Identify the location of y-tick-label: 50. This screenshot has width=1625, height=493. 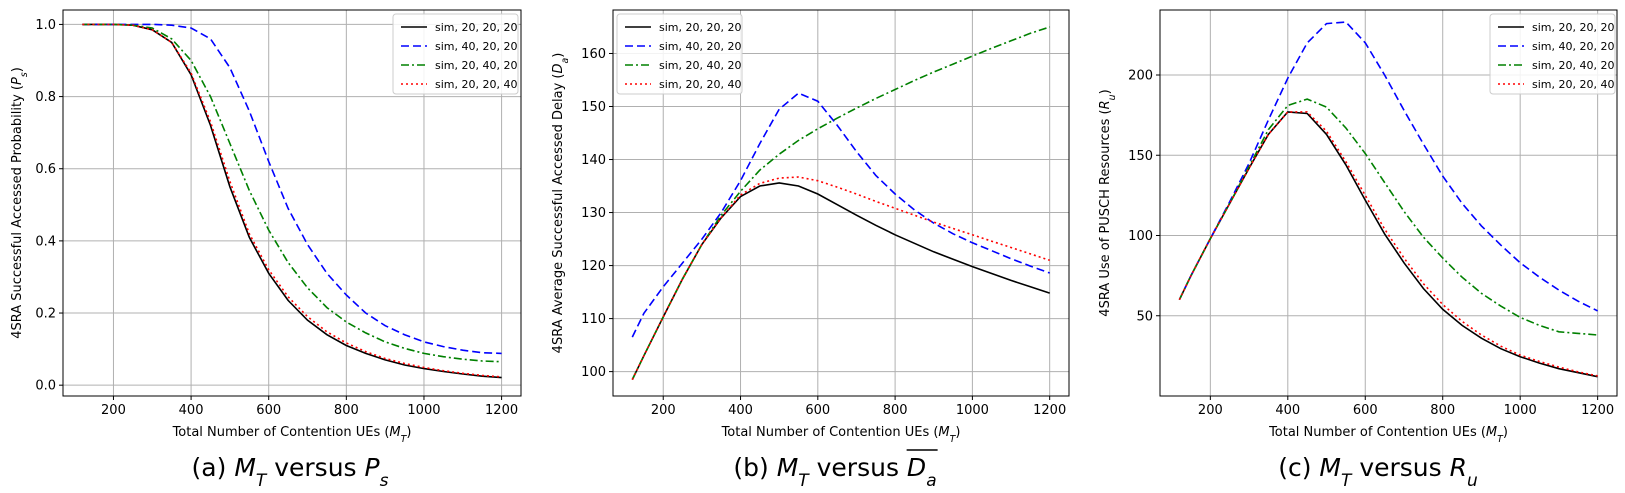
(1144, 316).